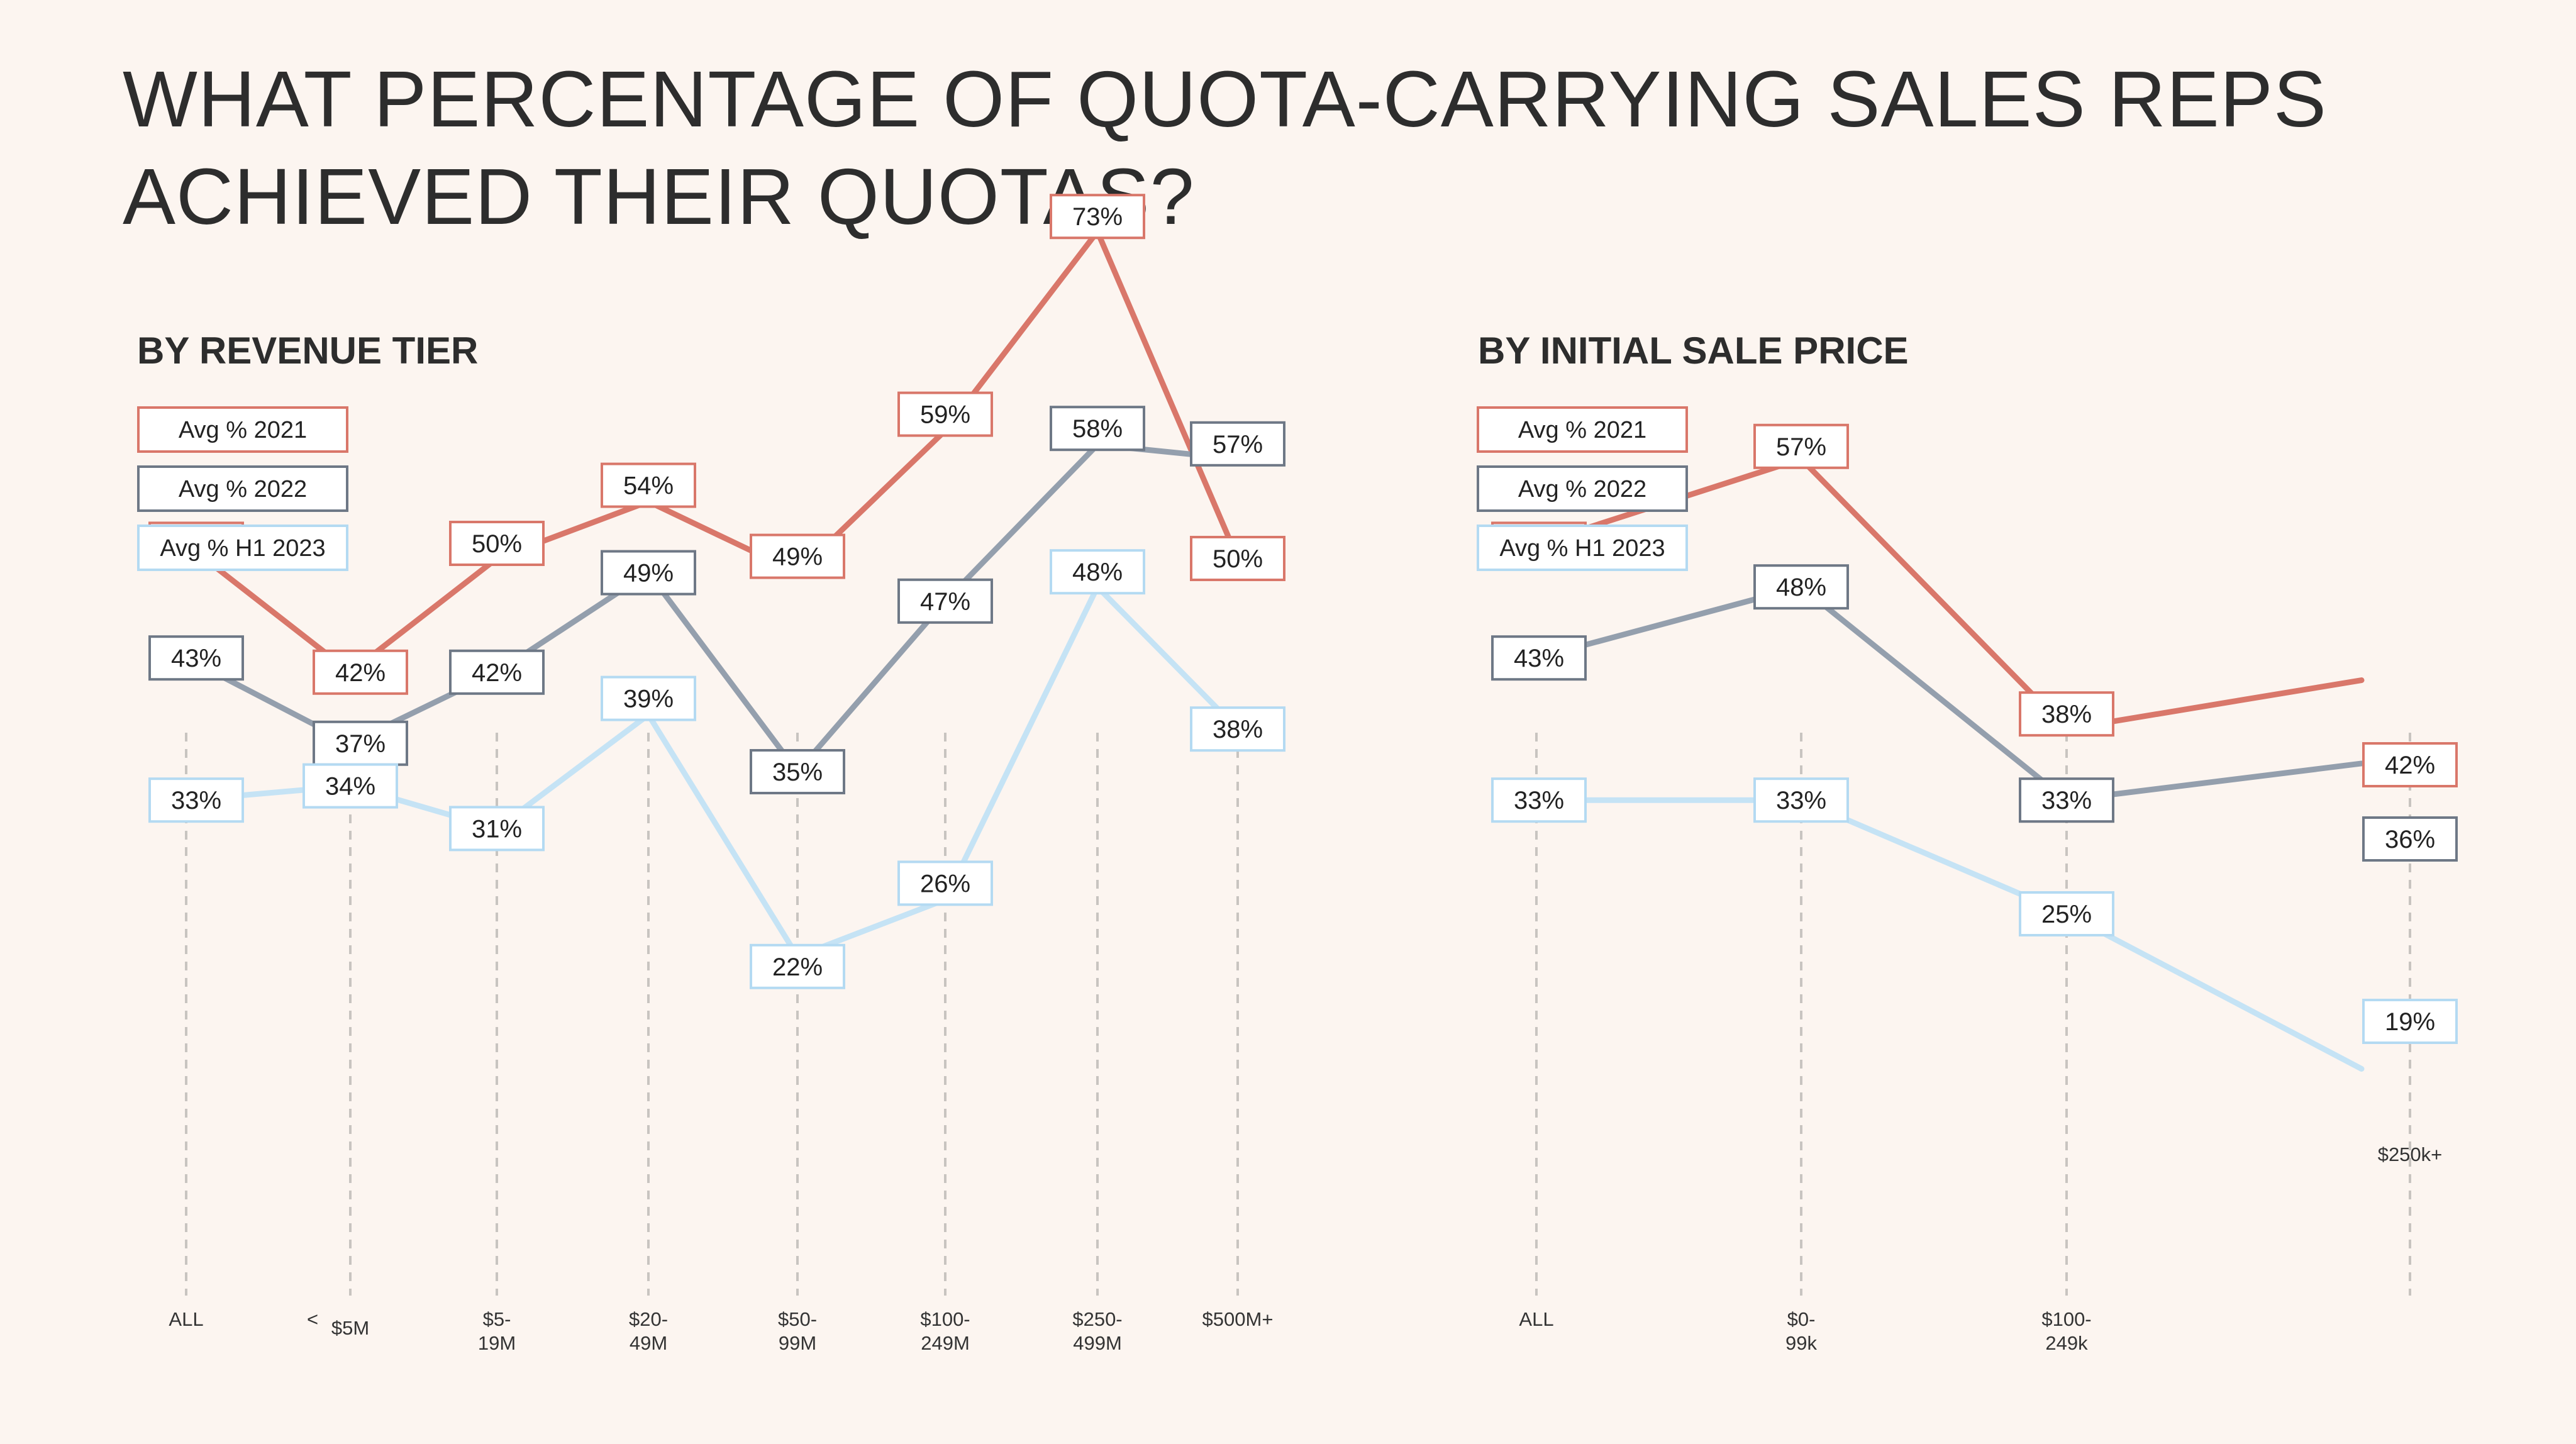 This screenshot has width=2576, height=1444. I want to click on label-value: 36%, so click(2410, 840).